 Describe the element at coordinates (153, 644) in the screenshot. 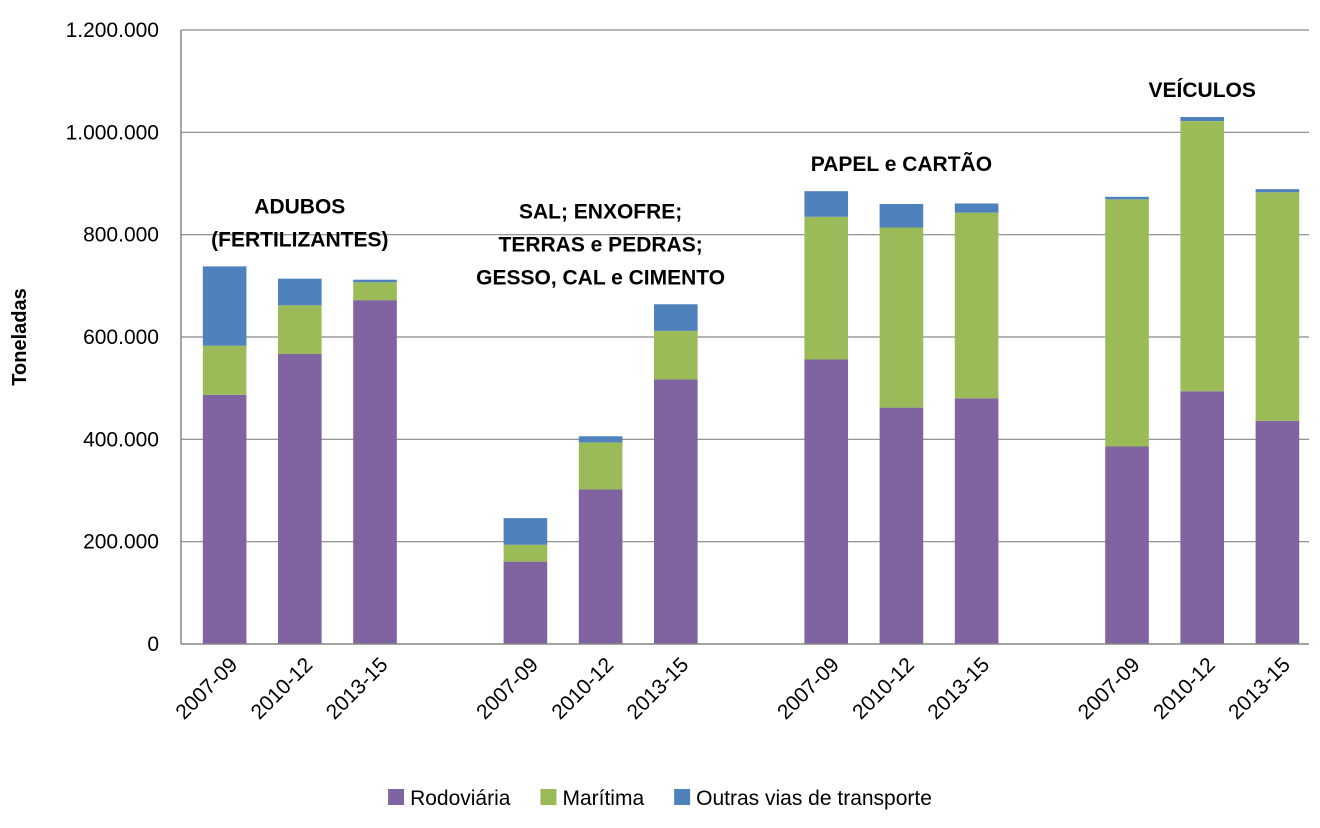

I see `y-tick-label: 0` at that location.